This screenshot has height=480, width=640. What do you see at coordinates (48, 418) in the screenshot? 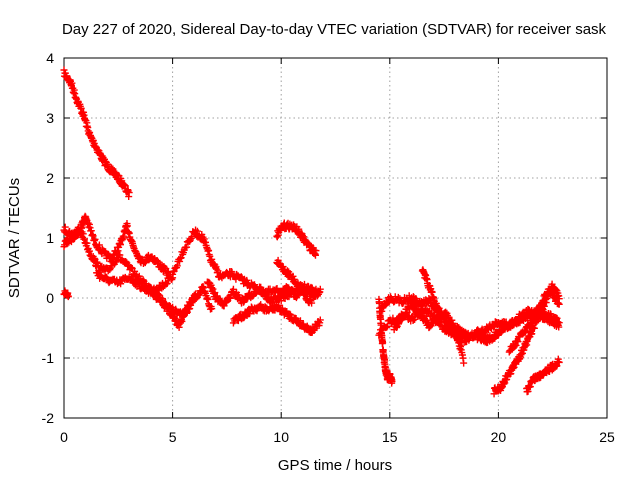
I see `y-tick-label: -2` at bounding box center [48, 418].